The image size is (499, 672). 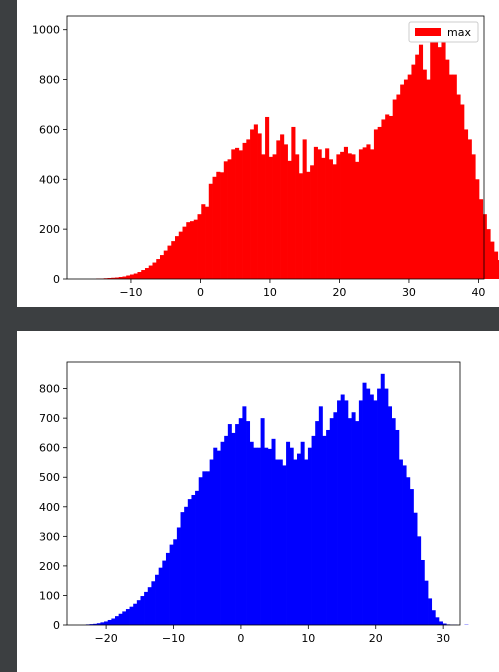 I want to click on y-tick-label: 300, so click(x=49, y=536).